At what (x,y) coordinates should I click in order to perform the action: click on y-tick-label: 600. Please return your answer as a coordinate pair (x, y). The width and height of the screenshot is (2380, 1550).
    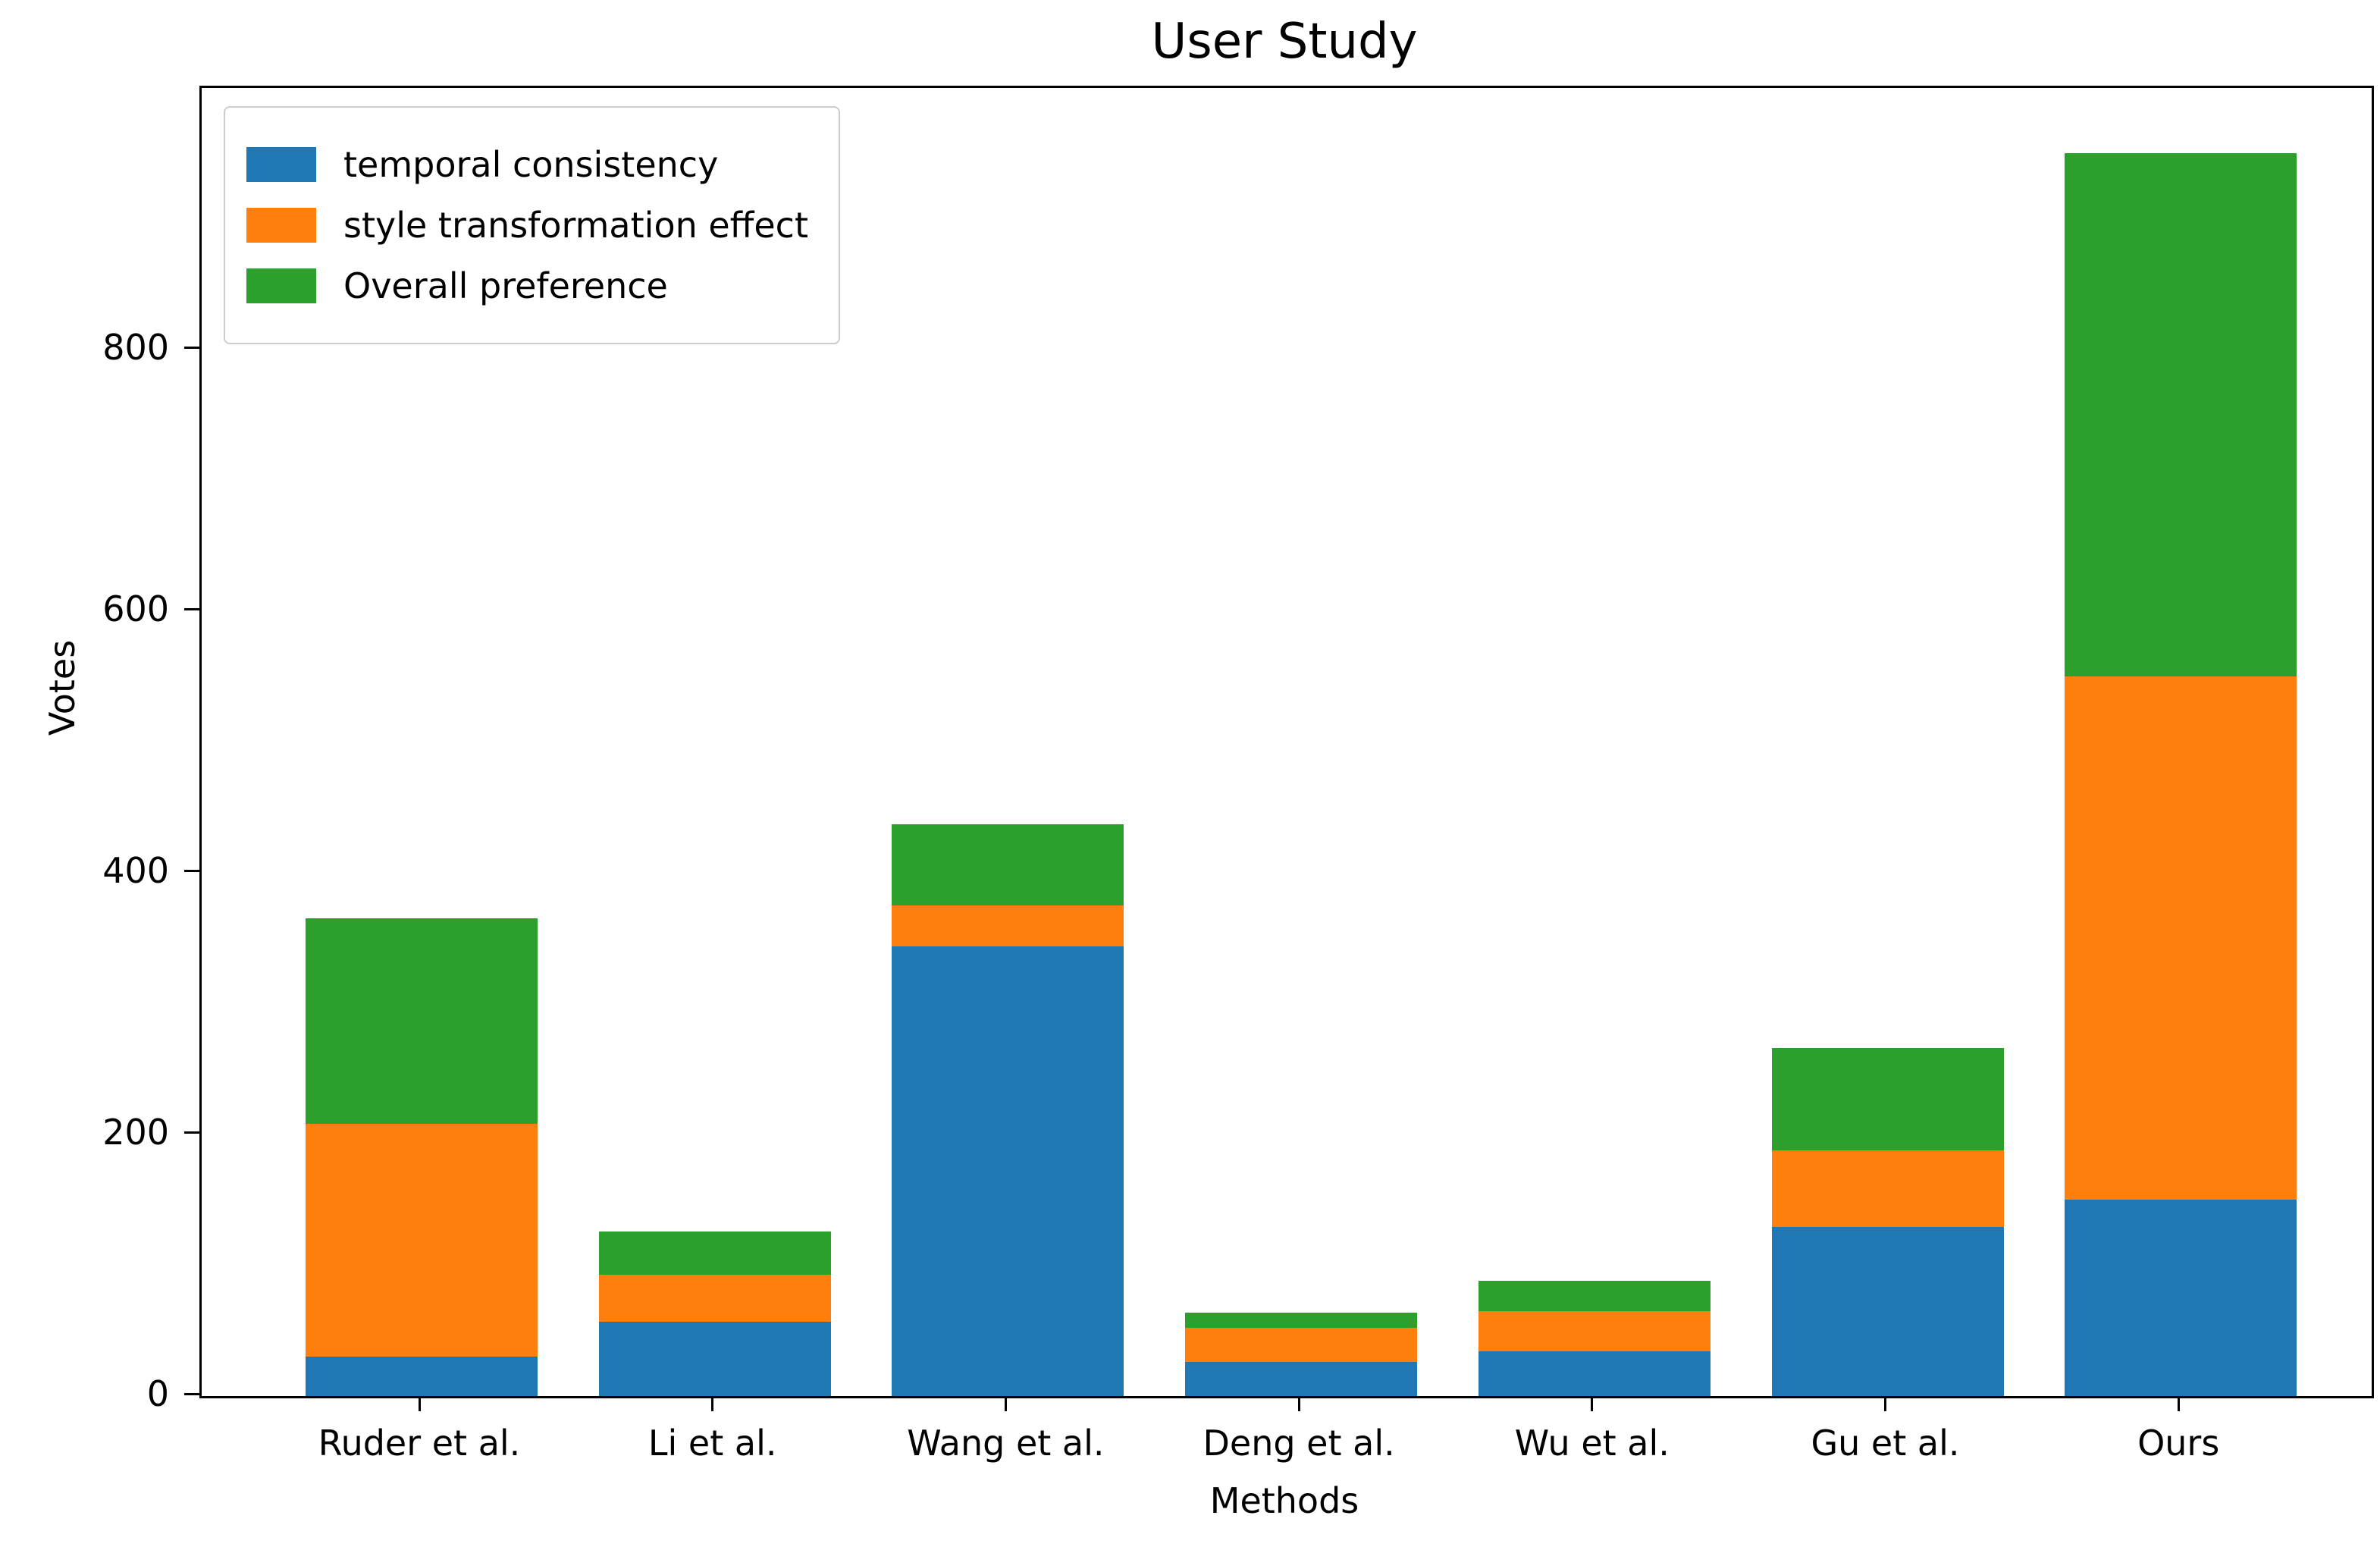
    Looking at the image, I should click on (135, 608).